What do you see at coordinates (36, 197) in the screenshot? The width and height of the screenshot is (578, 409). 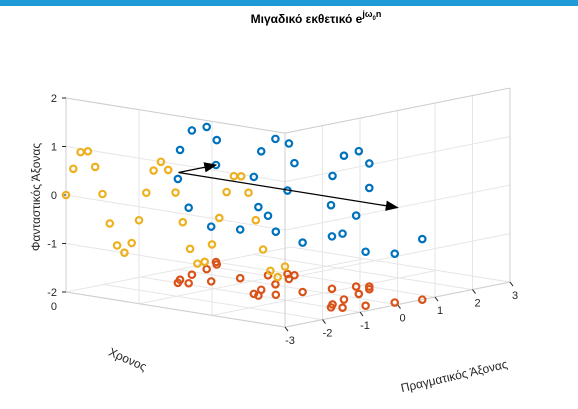 I see `z-axis-label: Φανταστικός Άξονας` at bounding box center [36, 197].